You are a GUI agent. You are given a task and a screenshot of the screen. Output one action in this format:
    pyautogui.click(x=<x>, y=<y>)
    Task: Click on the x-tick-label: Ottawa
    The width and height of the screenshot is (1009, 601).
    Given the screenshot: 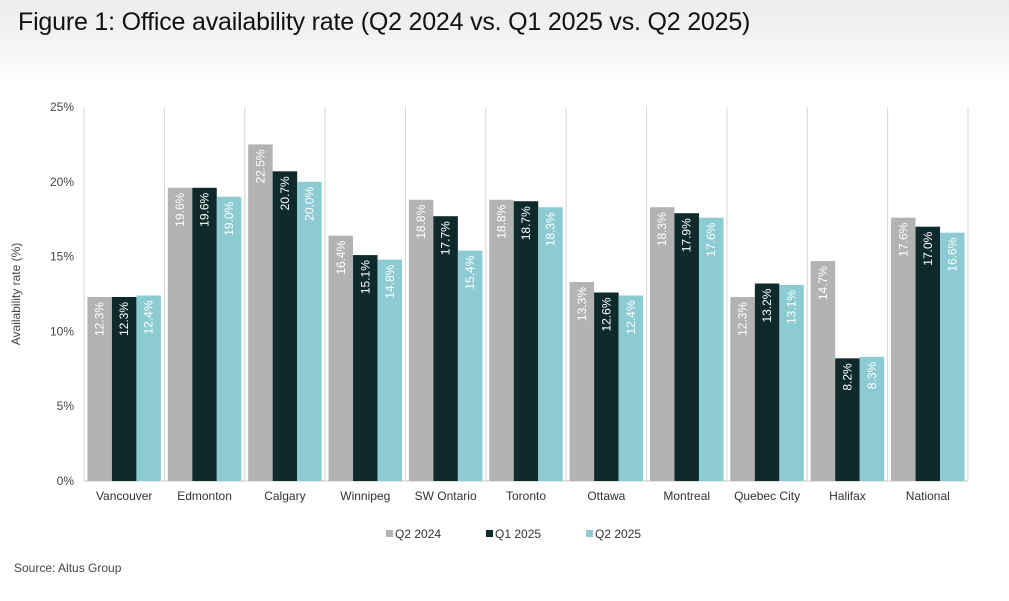 What is the action you would take?
    pyautogui.click(x=606, y=496)
    